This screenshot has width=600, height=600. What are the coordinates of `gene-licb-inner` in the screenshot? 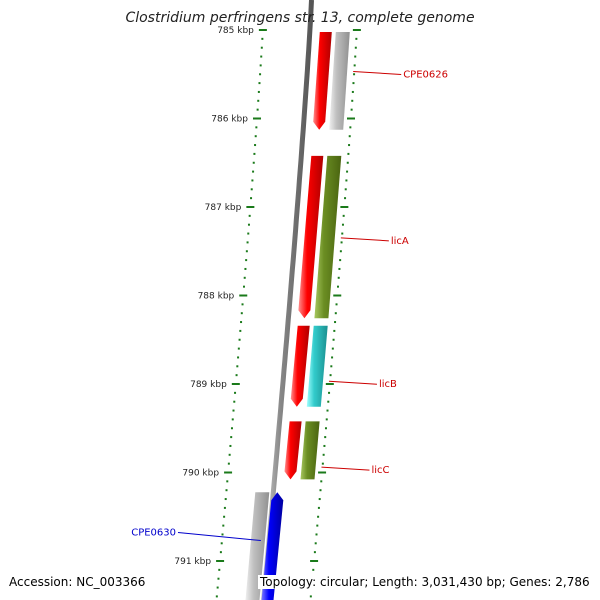 It's located at (300, 366).